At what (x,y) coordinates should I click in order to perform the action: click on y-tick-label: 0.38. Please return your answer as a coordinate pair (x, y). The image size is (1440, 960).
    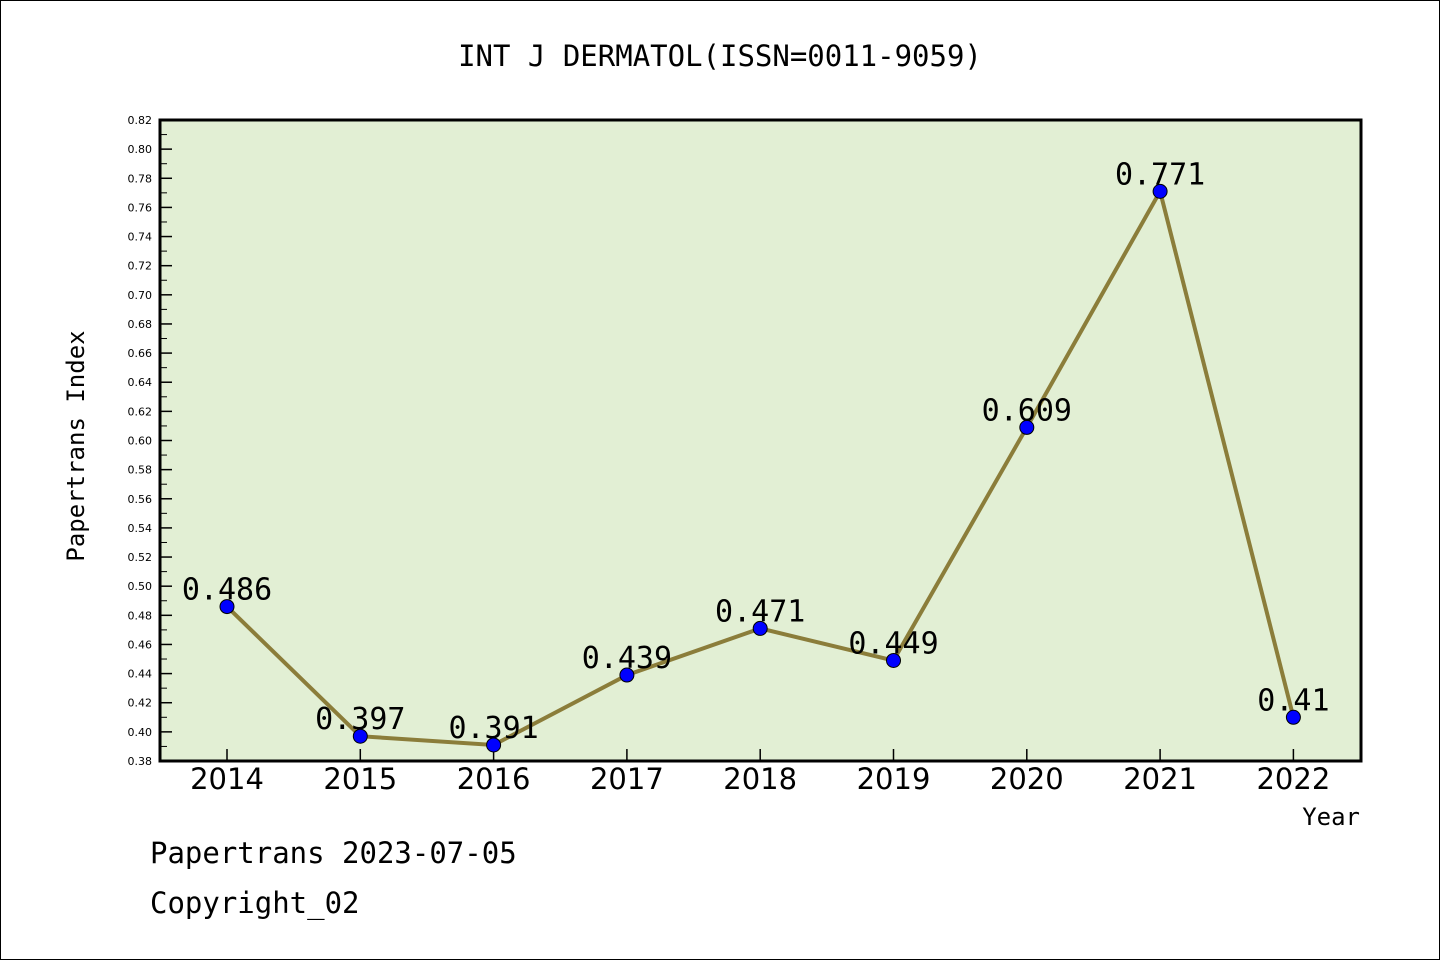
    Looking at the image, I should click on (140, 761).